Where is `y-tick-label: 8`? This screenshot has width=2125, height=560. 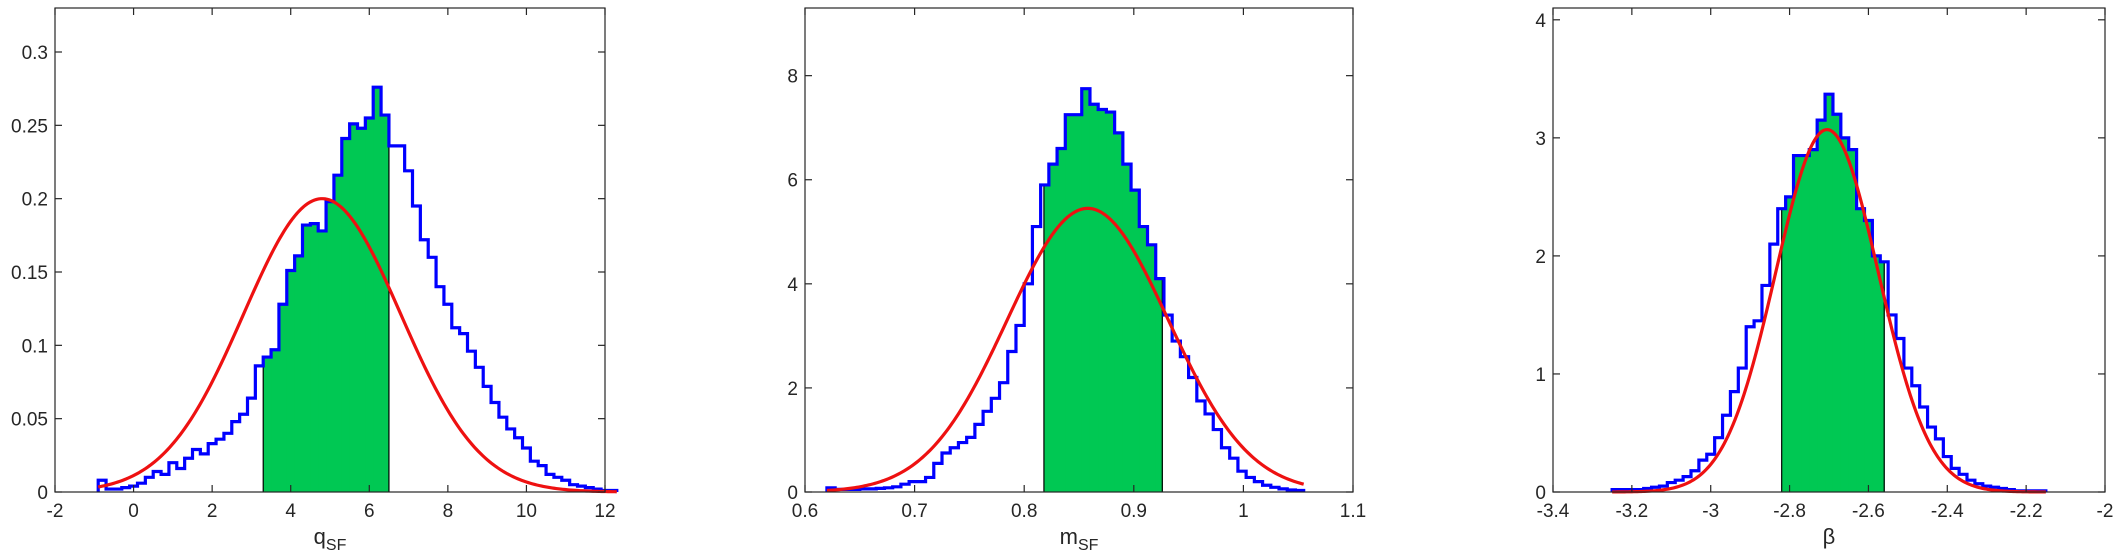
y-tick-label: 8 is located at coordinates (792, 77).